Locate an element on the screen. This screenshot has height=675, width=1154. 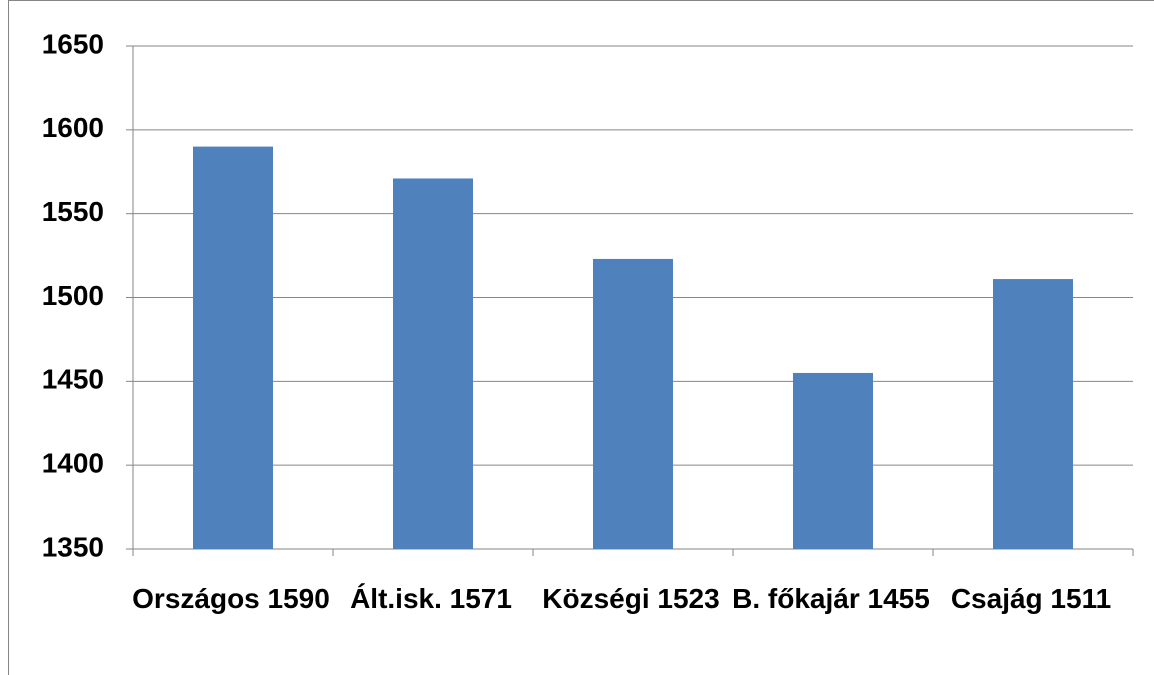
y-tick-label: 1550 is located at coordinates (73, 211).